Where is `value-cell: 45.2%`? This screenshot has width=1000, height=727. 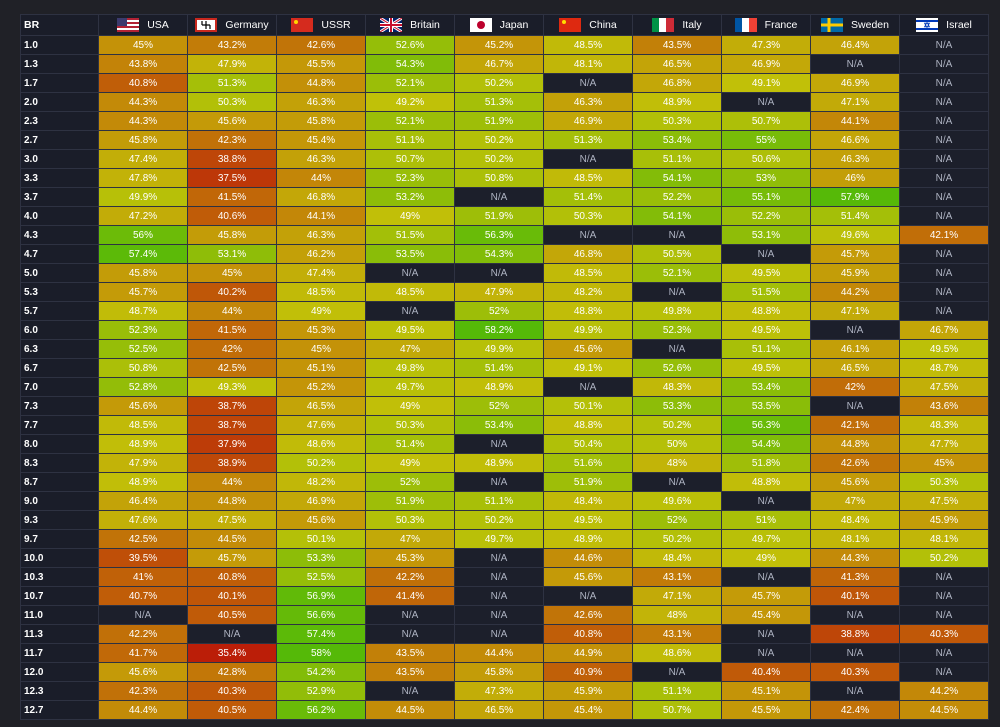
value-cell: 45.2% is located at coordinates (321, 387).